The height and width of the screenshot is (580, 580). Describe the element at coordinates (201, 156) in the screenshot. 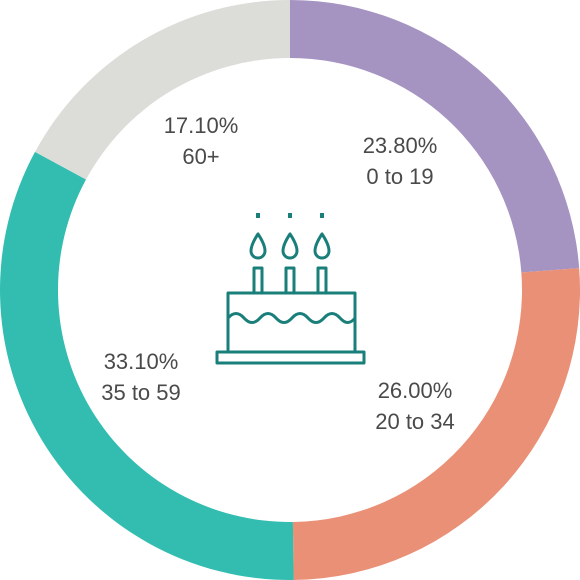

I see `slice-category-label: 60+` at that location.